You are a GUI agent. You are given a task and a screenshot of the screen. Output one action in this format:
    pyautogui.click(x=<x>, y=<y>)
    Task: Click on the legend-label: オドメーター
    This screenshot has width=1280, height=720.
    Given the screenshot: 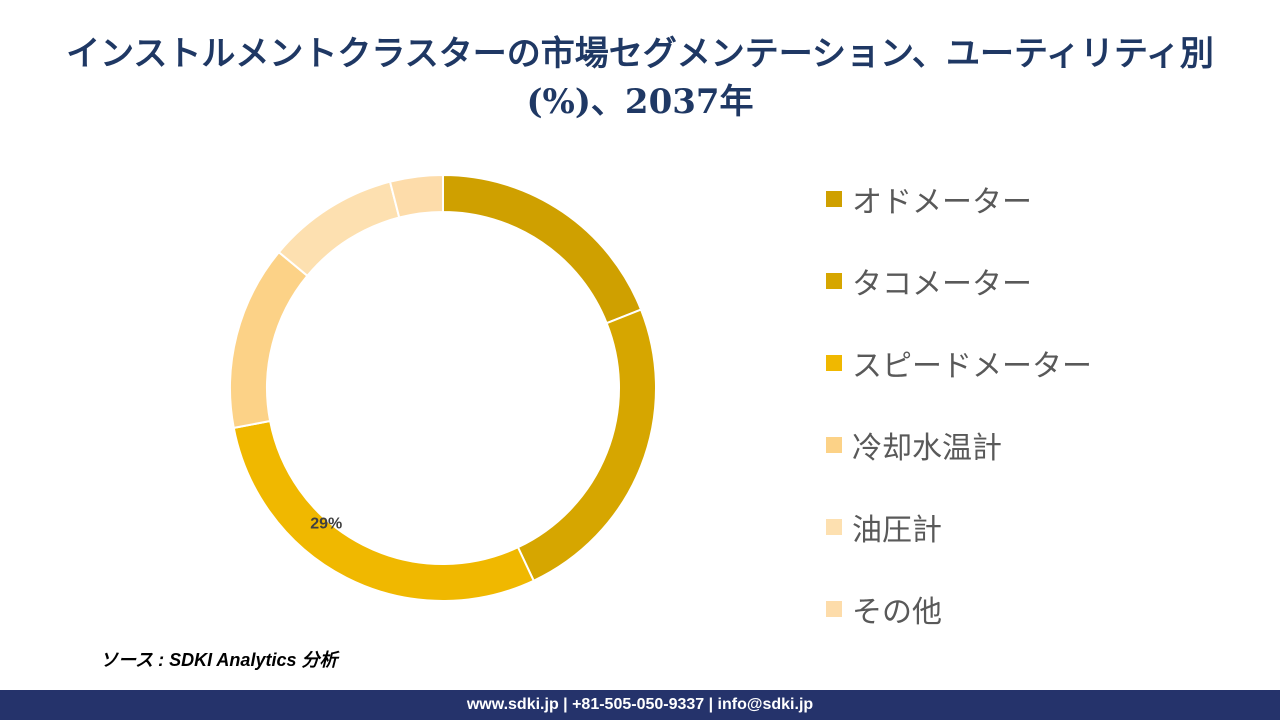 What is the action you would take?
    pyautogui.click(x=942, y=202)
    